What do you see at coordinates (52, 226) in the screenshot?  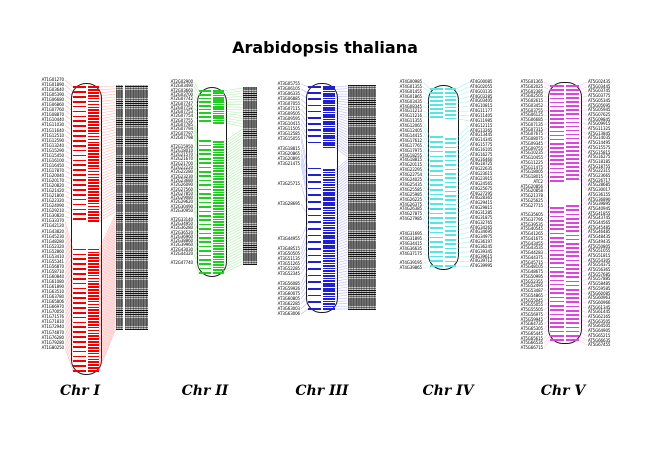 I see `gene-label: AT1G42120` at bounding box center [52, 226].